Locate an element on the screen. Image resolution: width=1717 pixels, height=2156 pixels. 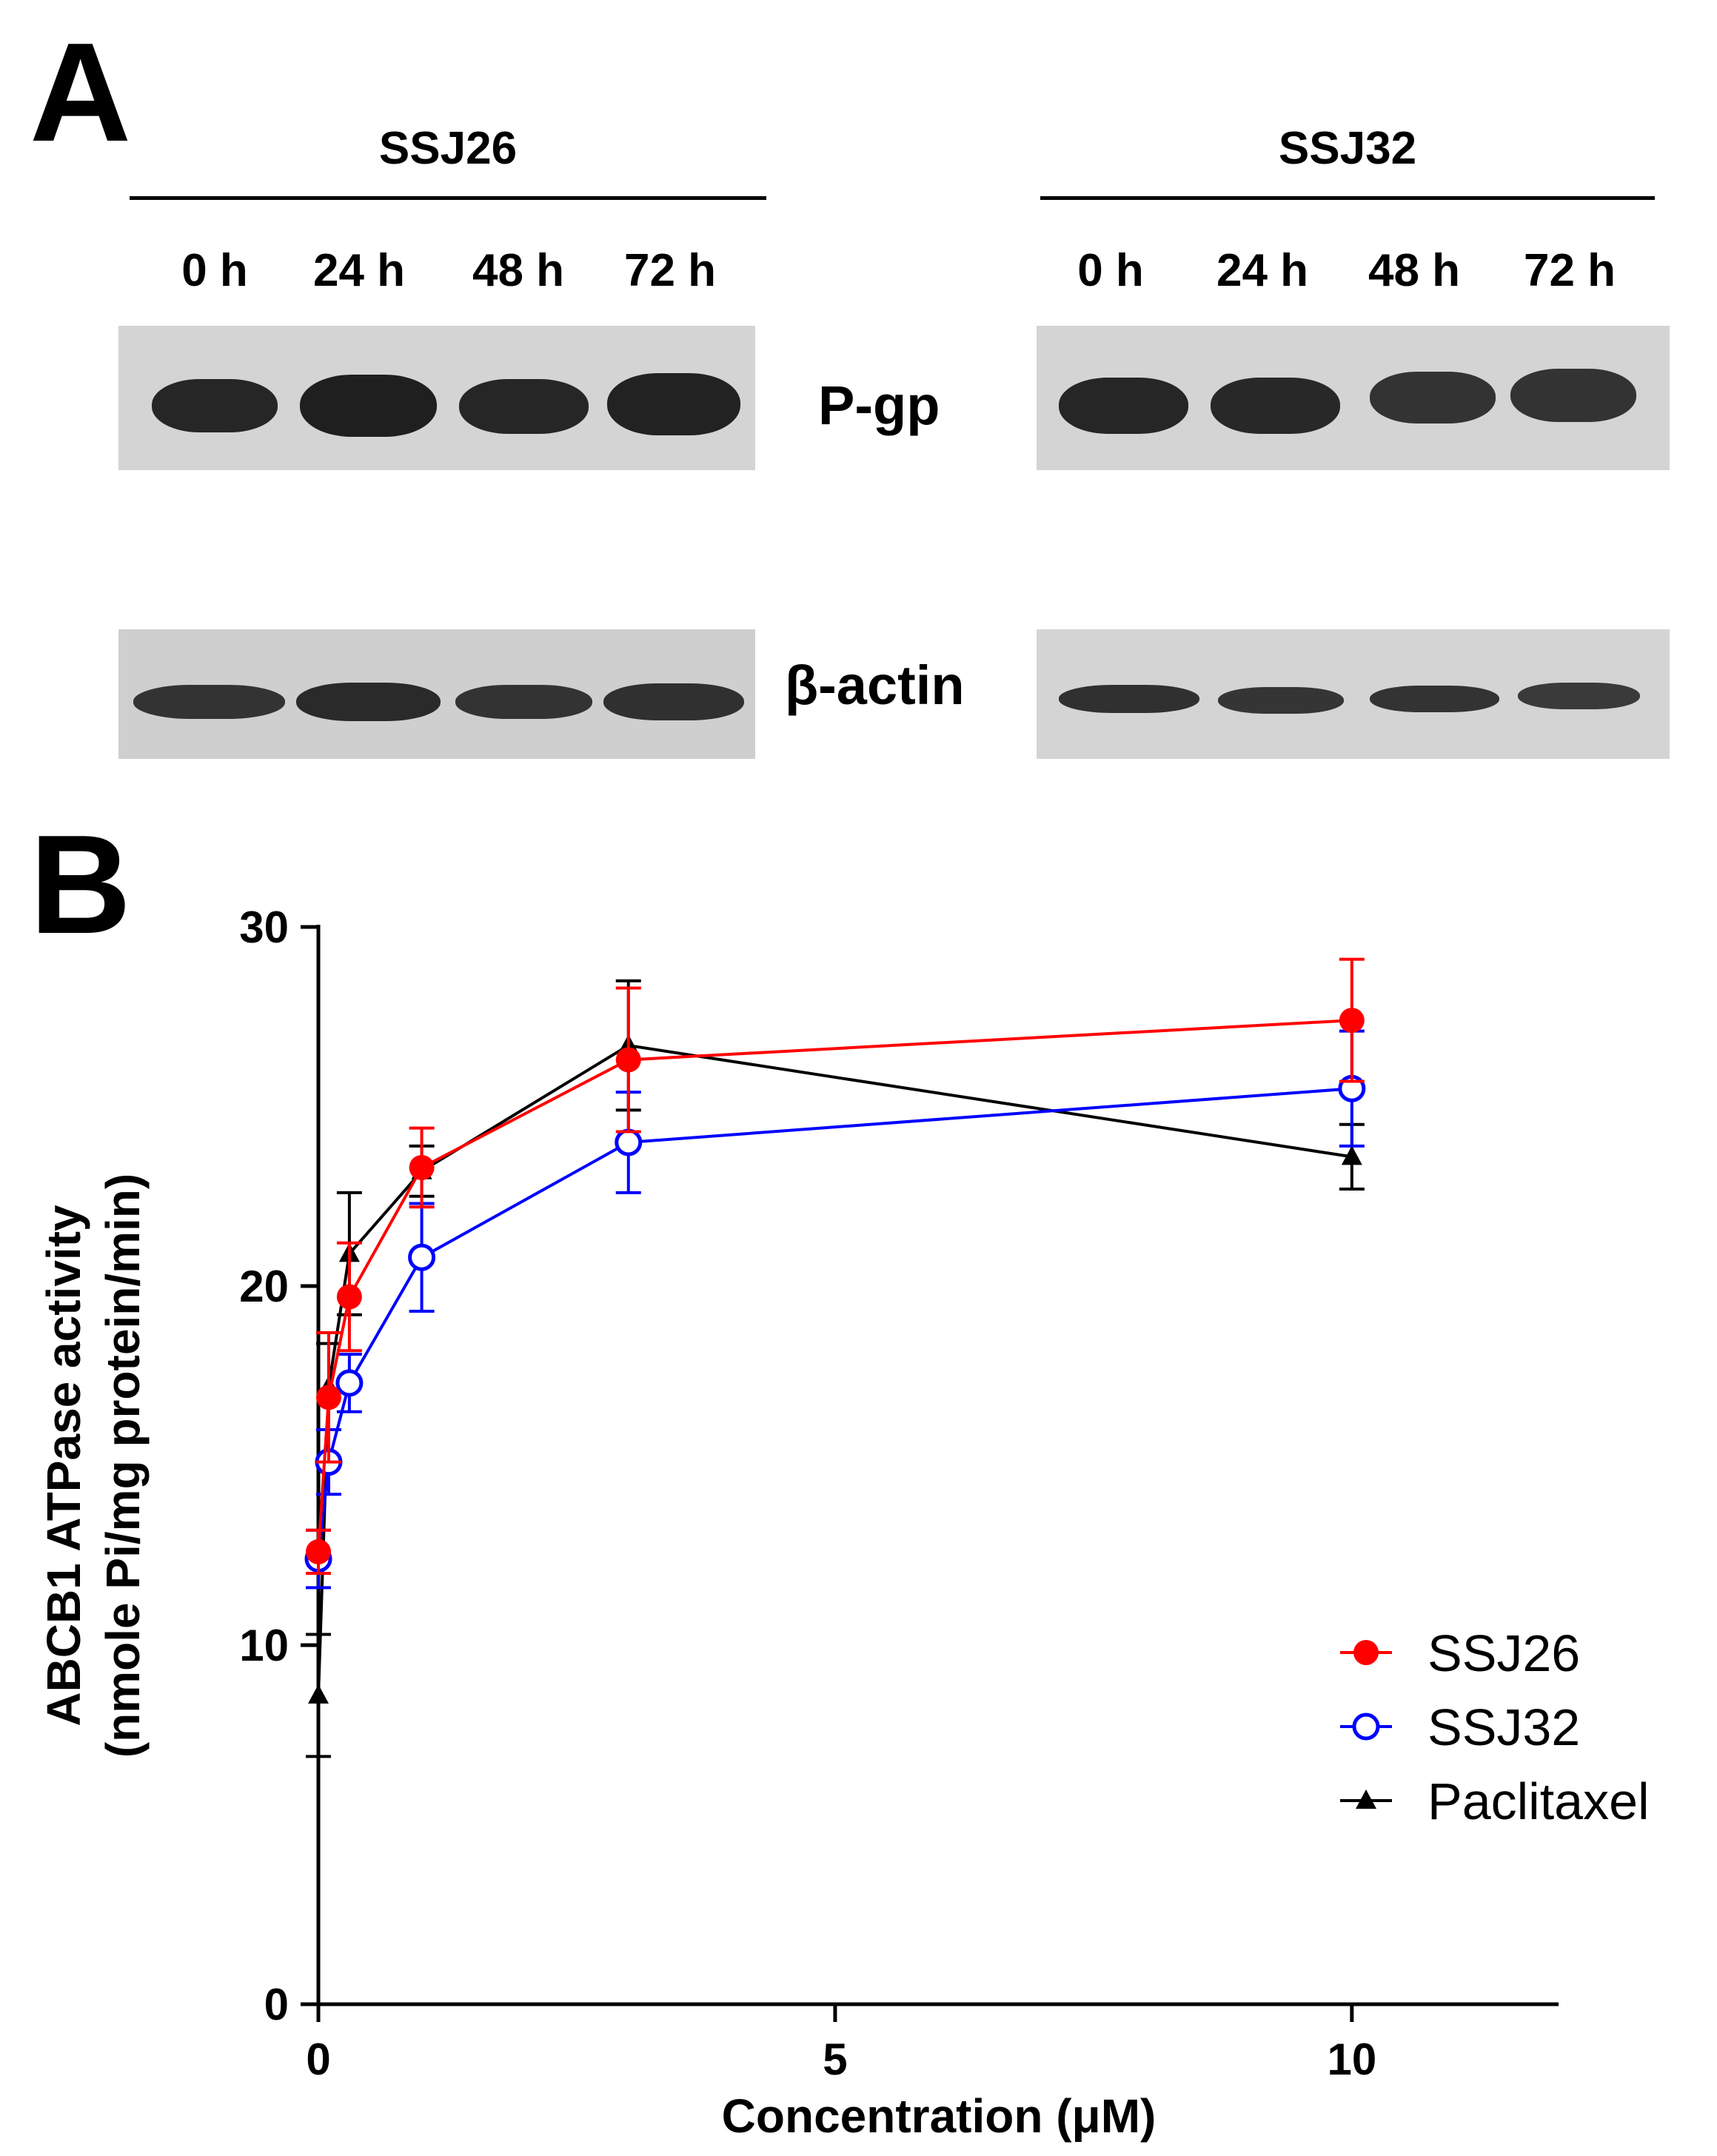
y-tick-label: 20 is located at coordinates (264, 1286).